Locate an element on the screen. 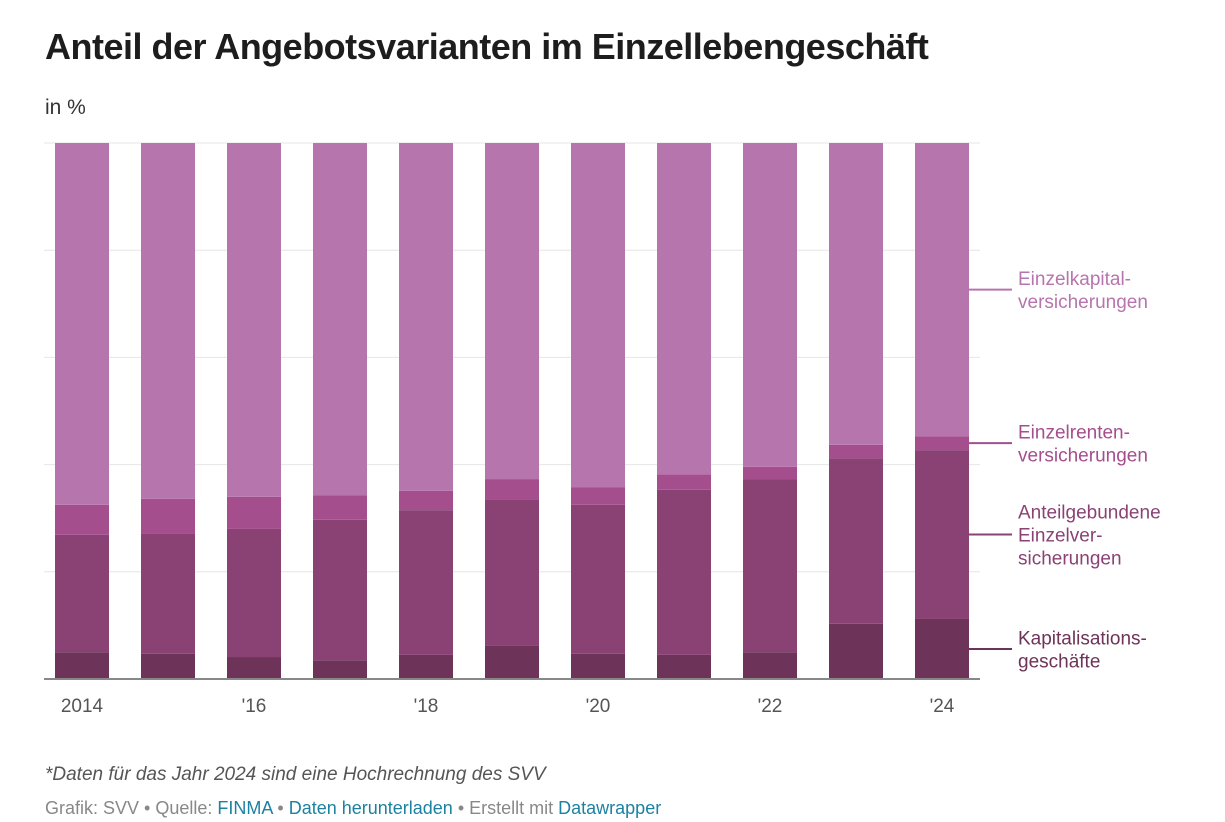 The width and height of the screenshot is (1225, 822). x-tick-label: '22 is located at coordinates (770, 706).